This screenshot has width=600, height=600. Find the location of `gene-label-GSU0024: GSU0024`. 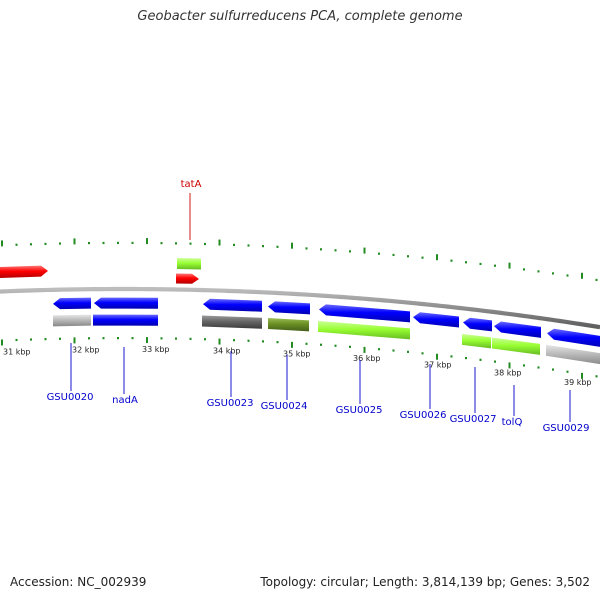

gene-label-GSU0024: GSU0024 is located at coordinates (284, 406).